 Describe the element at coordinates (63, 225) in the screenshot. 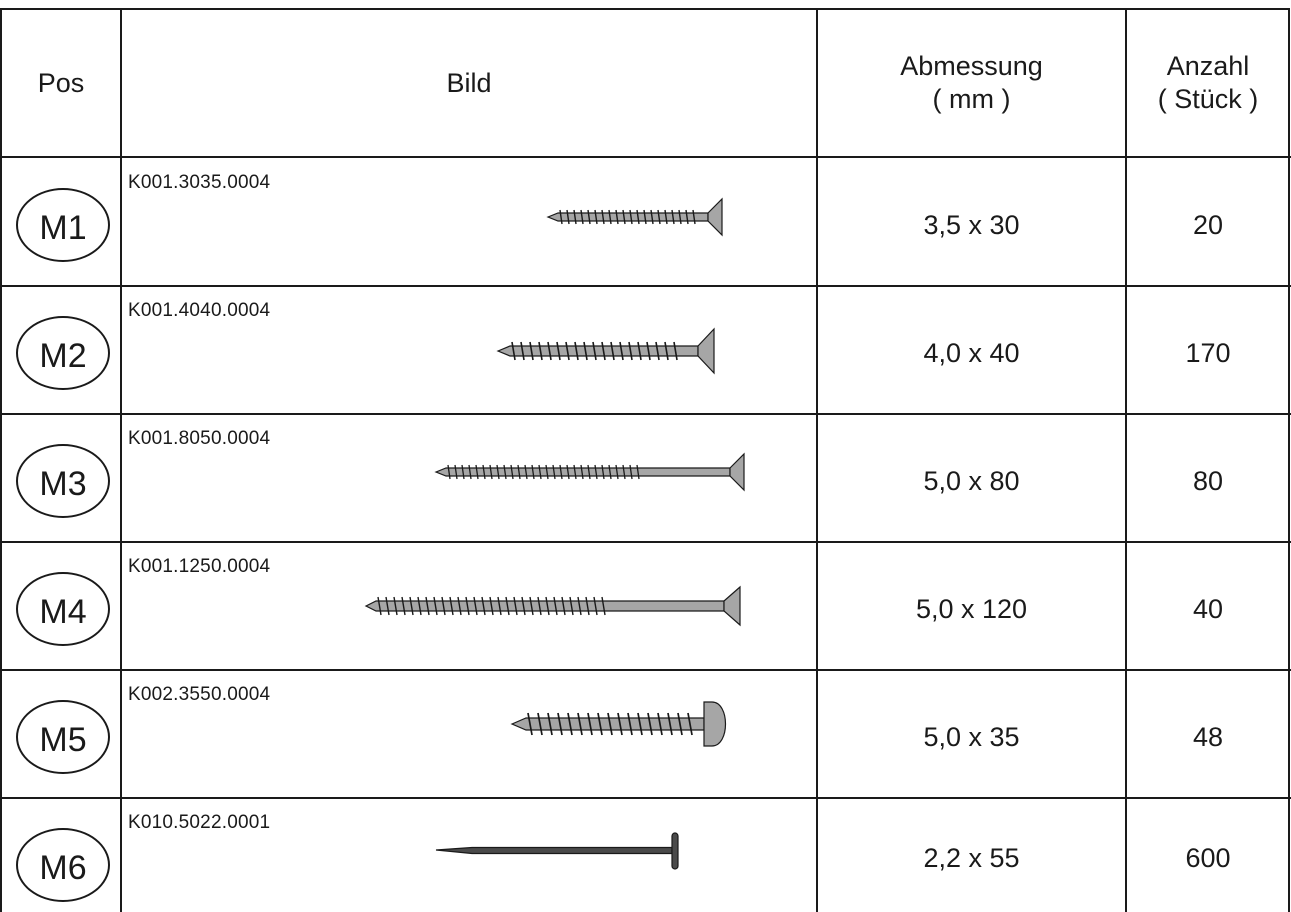

I see `position-badge: M1` at that location.